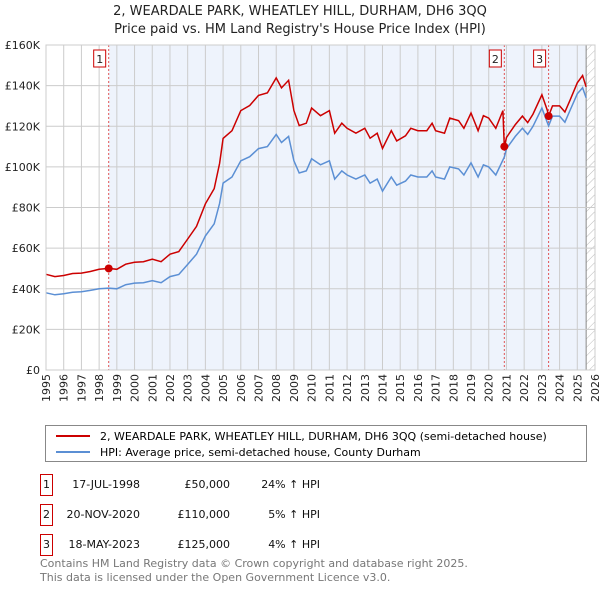  What do you see at coordinates (46, 515) in the screenshot?
I see `sale-number: 2` at bounding box center [46, 515].